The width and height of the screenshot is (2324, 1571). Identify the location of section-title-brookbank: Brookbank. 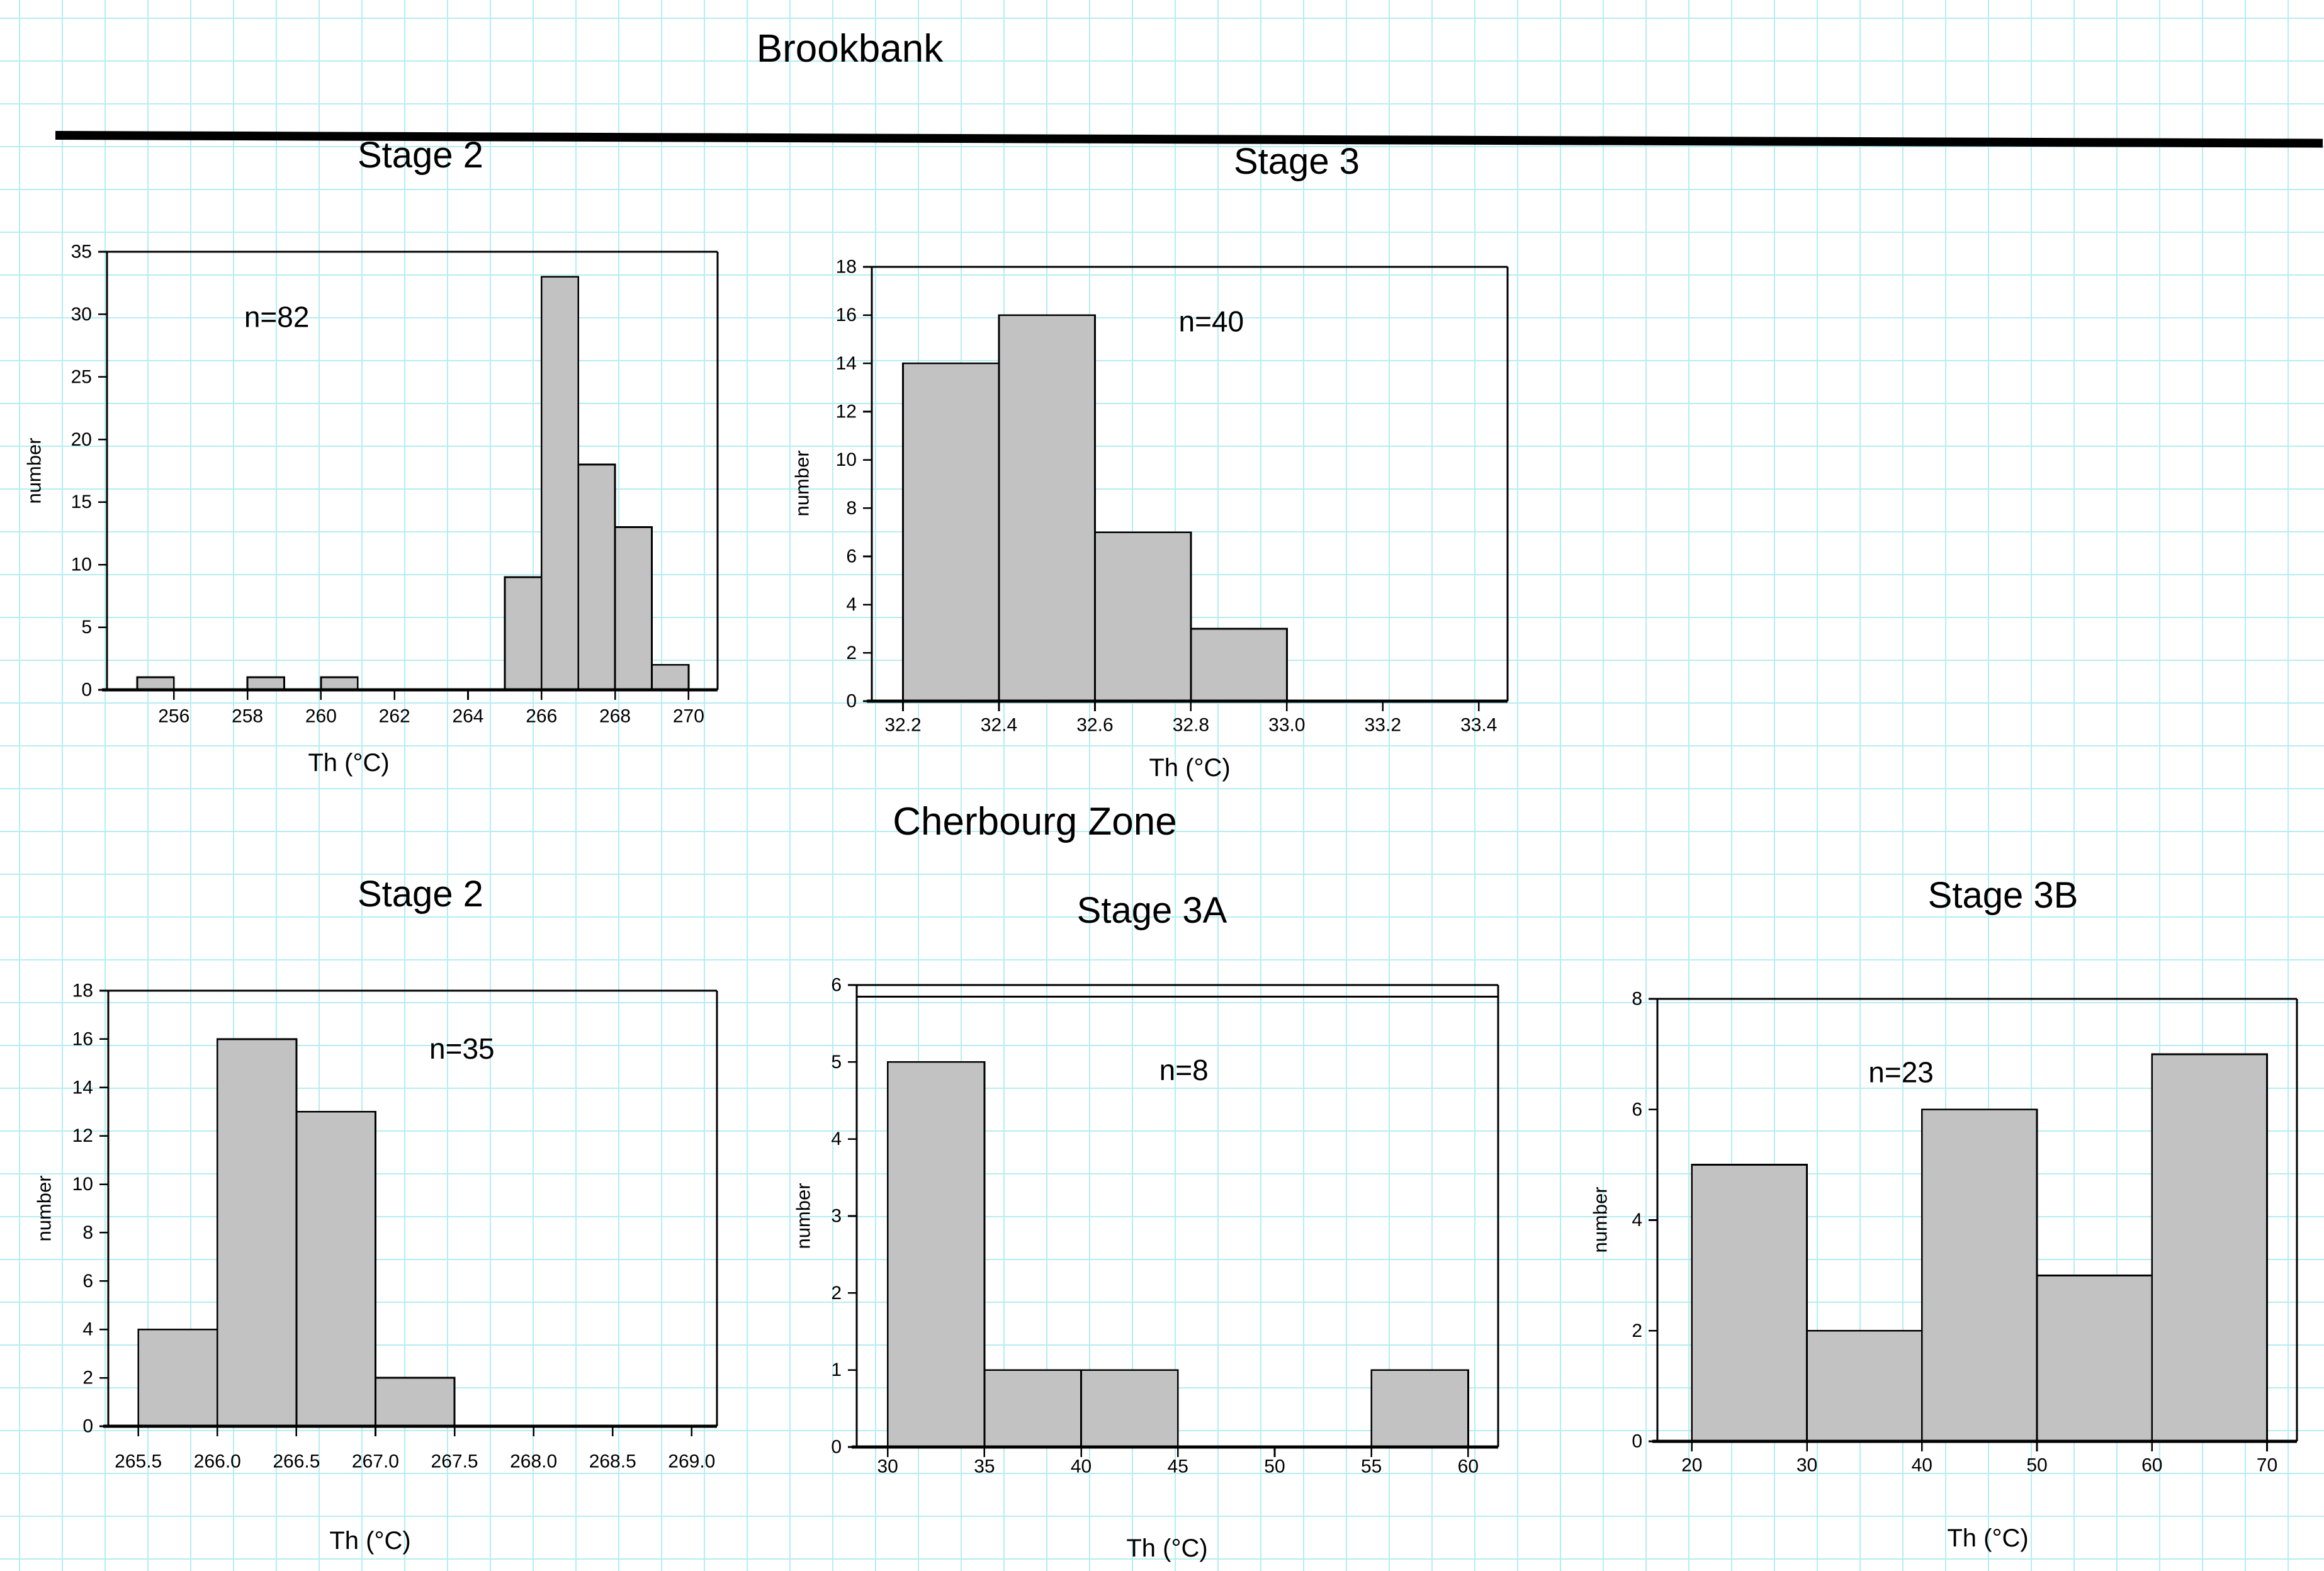
(850, 48).